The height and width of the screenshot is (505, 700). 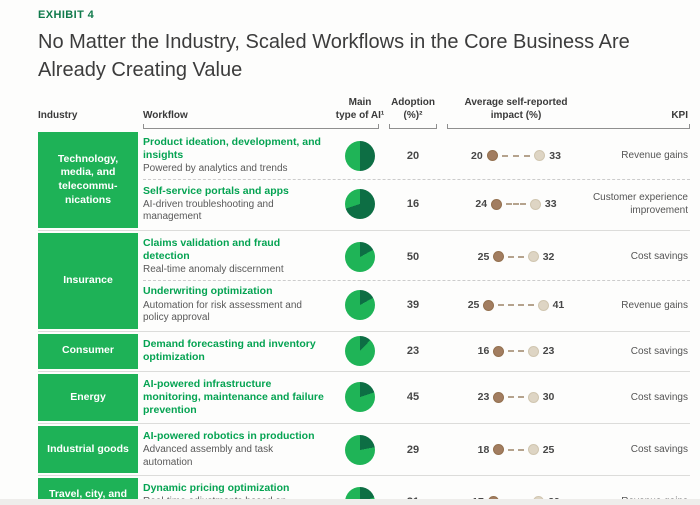 What do you see at coordinates (483, 397) in the screenshot?
I see `impact-current-value: 23` at bounding box center [483, 397].